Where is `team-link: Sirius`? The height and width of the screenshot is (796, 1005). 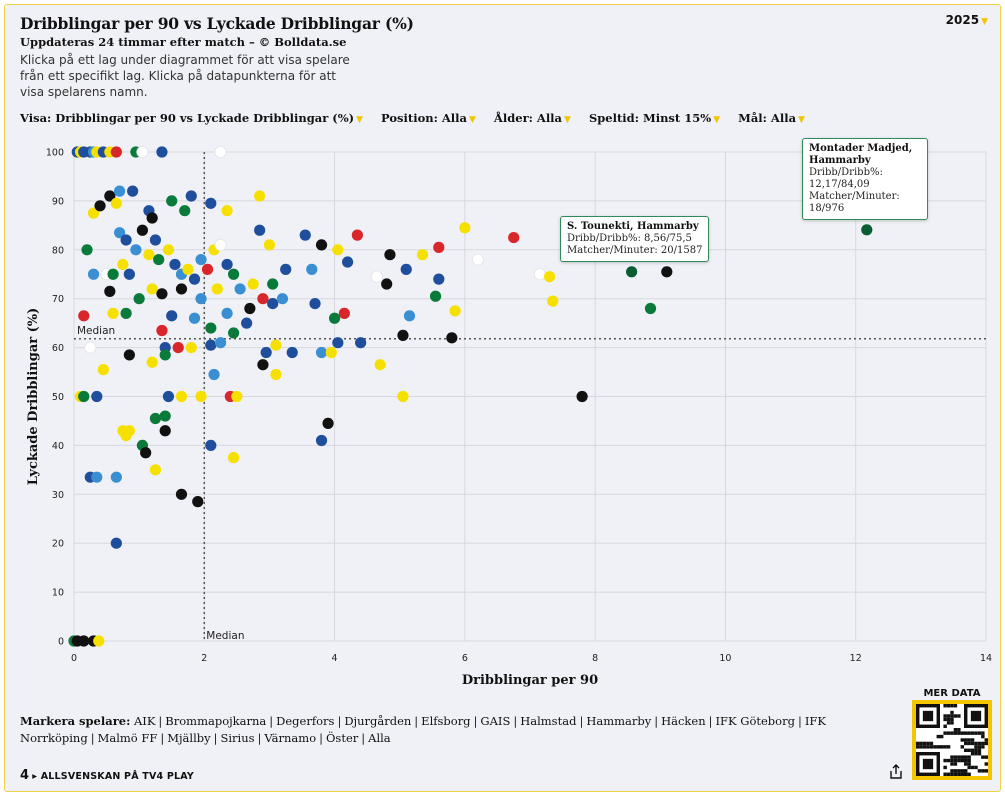
team-link: Sirius is located at coordinates (237, 738).